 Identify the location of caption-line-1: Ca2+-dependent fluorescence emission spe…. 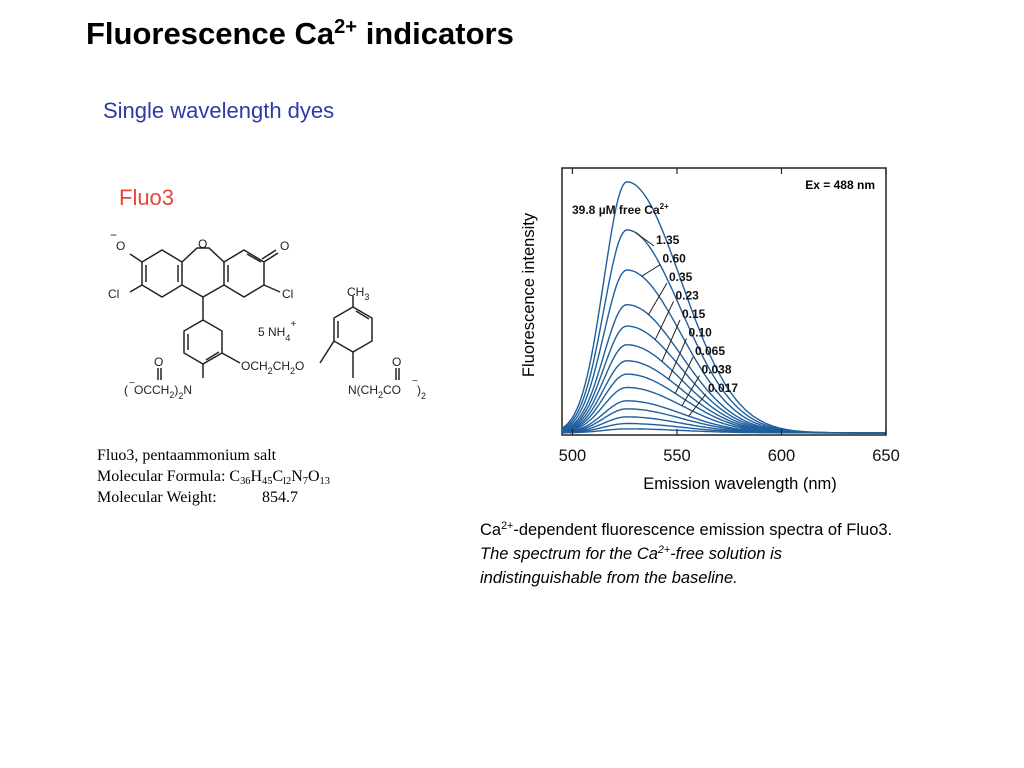
(745, 530).